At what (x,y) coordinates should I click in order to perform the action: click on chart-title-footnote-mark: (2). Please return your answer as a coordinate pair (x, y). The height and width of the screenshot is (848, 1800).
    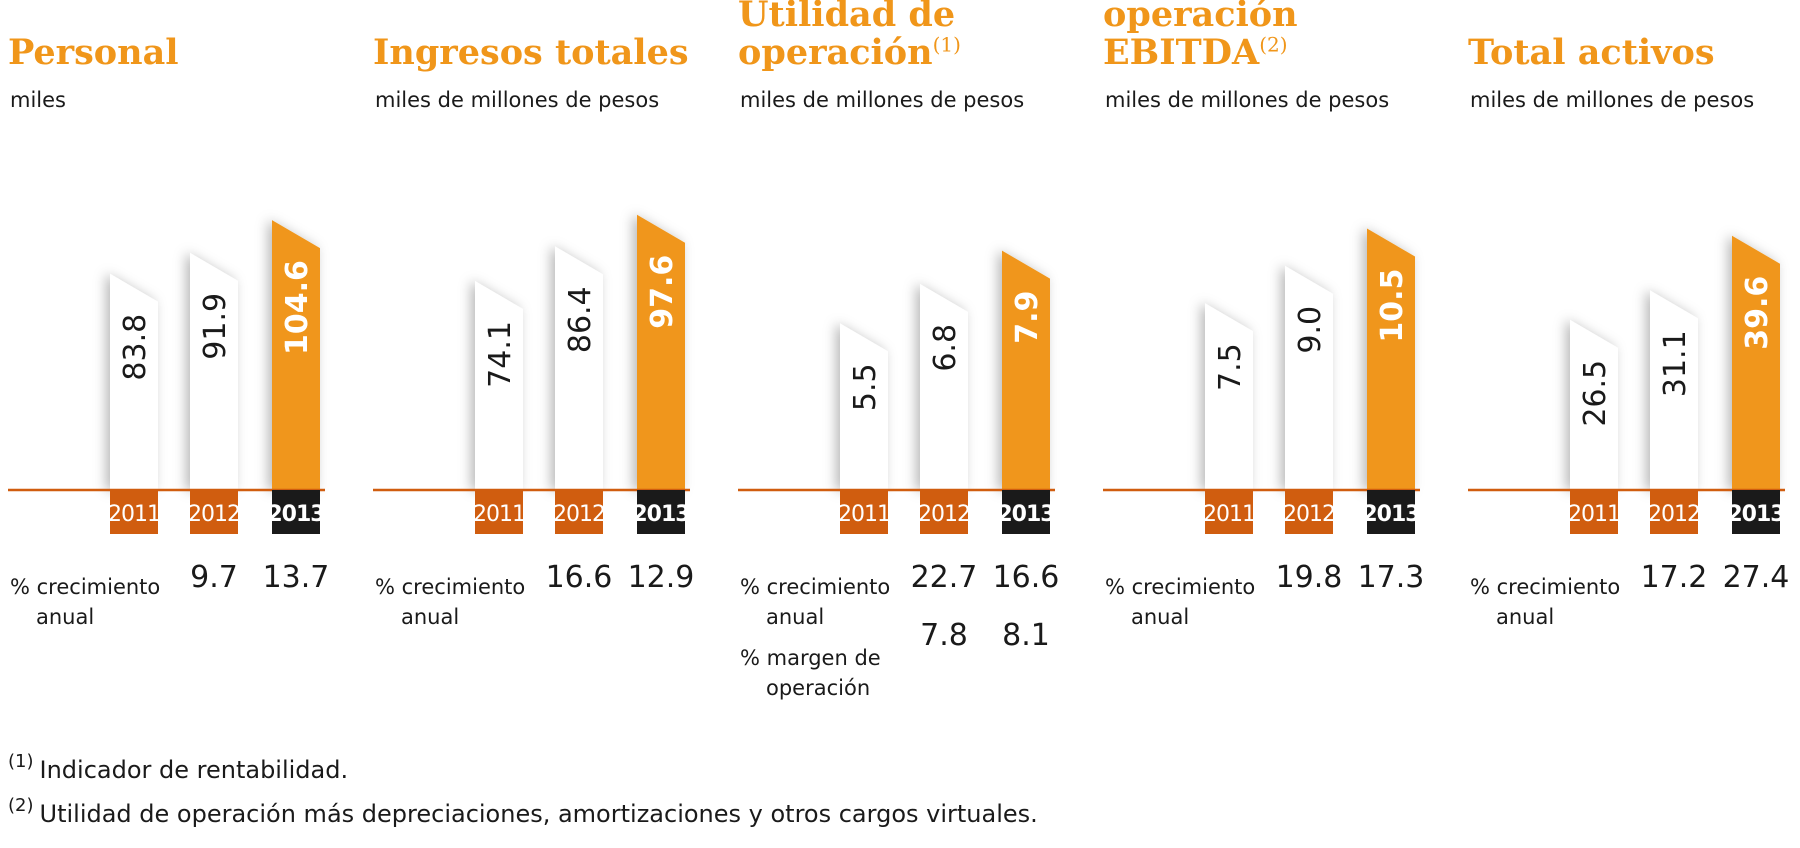
    Looking at the image, I should click on (1273, 44).